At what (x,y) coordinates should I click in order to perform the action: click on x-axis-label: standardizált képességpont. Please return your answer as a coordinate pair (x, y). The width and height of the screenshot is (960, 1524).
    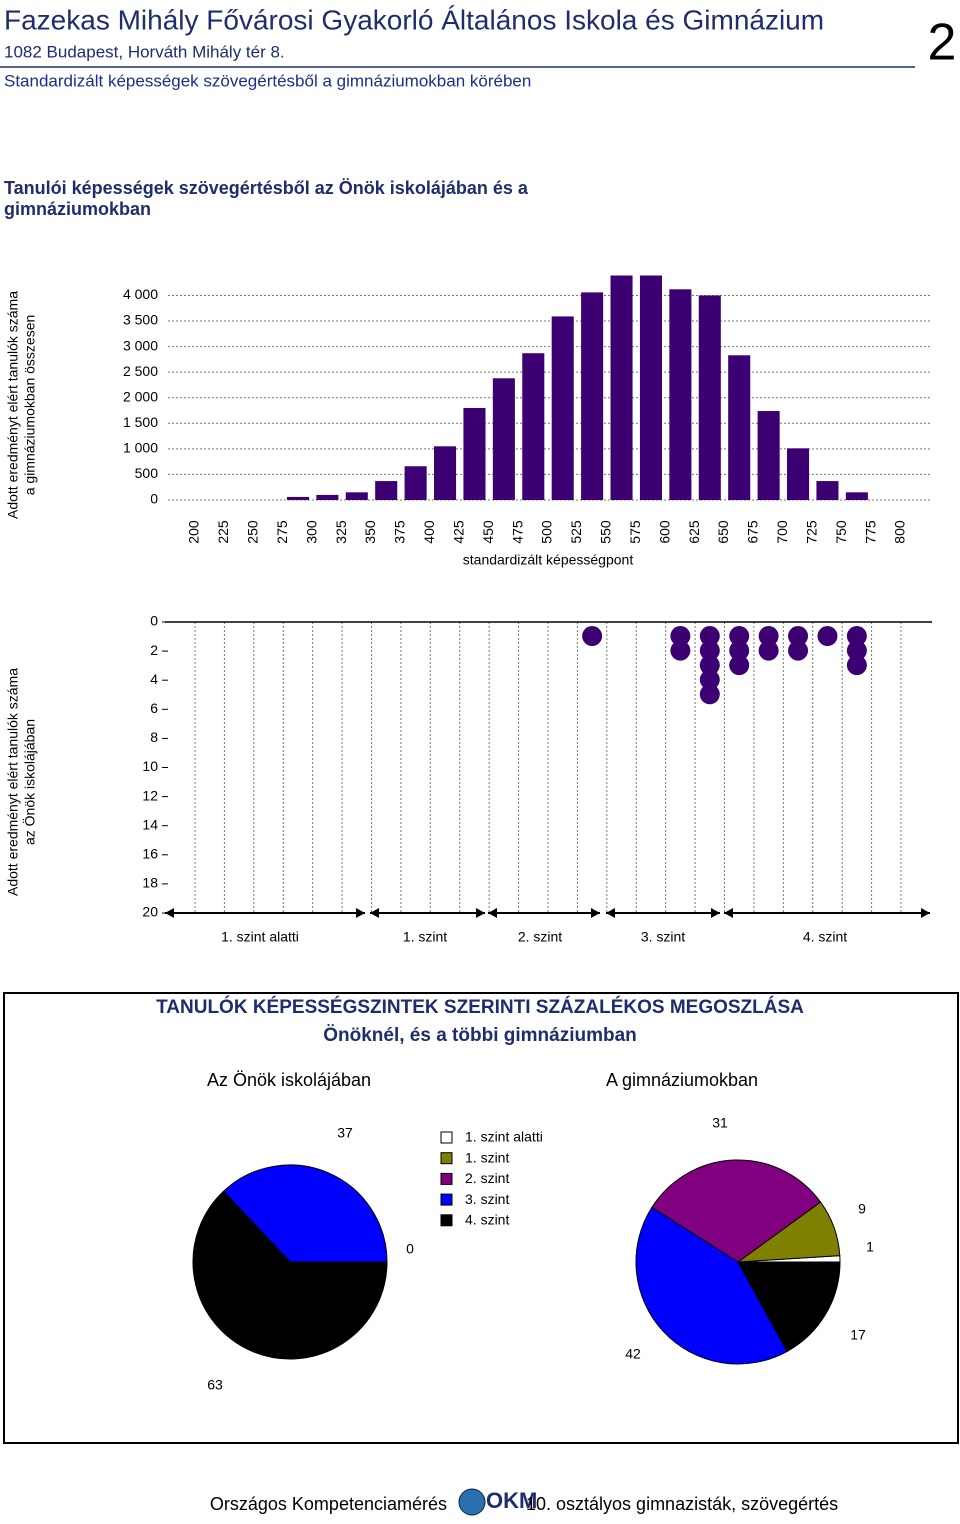
    Looking at the image, I should click on (548, 560).